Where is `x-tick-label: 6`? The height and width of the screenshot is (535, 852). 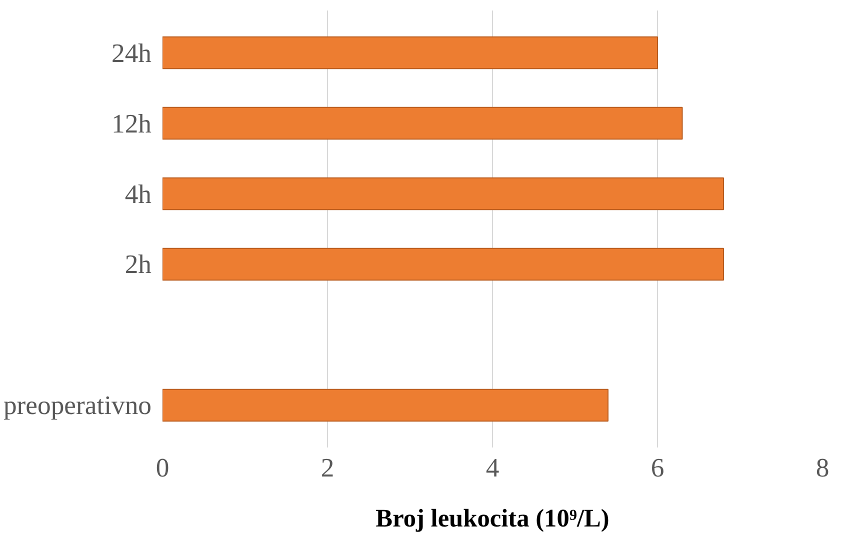
x-tick-label: 6 is located at coordinates (657, 467).